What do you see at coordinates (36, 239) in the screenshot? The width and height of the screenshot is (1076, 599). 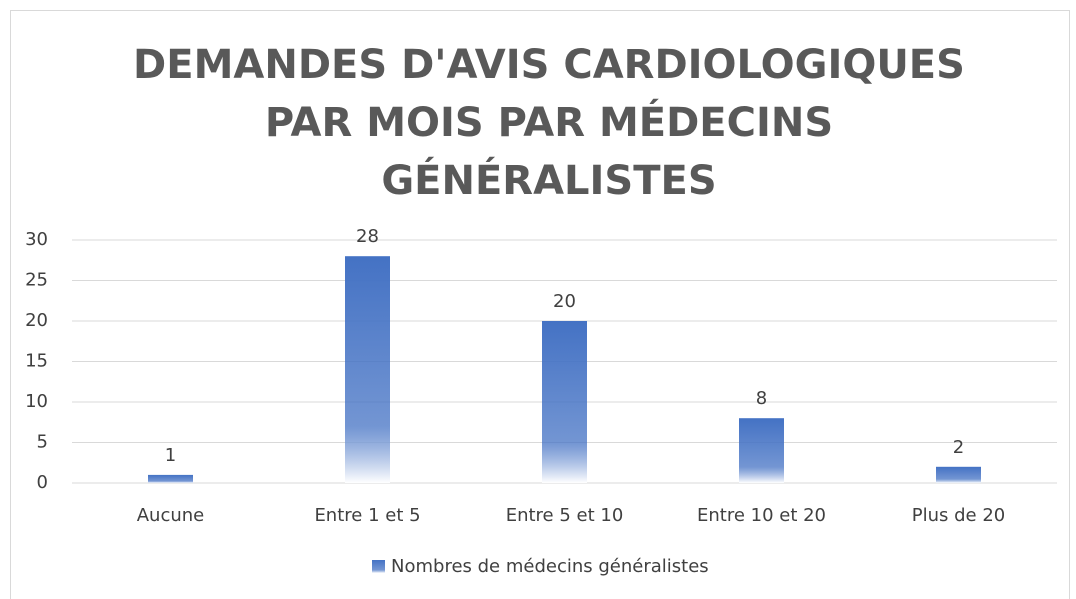 I see `y-tick-label: 30` at bounding box center [36, 239].